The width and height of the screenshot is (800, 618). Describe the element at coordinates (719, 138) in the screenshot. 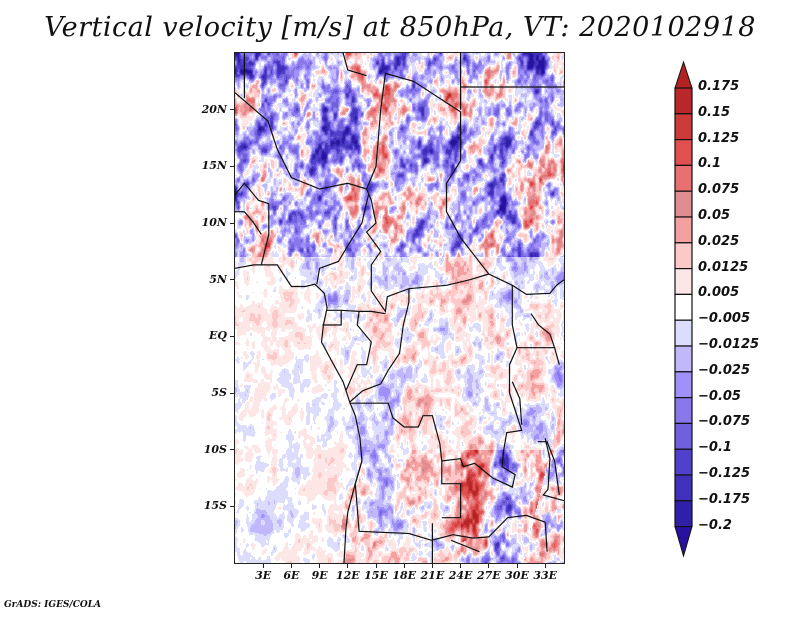

I see `colorbar-label: 0.125` at that location.